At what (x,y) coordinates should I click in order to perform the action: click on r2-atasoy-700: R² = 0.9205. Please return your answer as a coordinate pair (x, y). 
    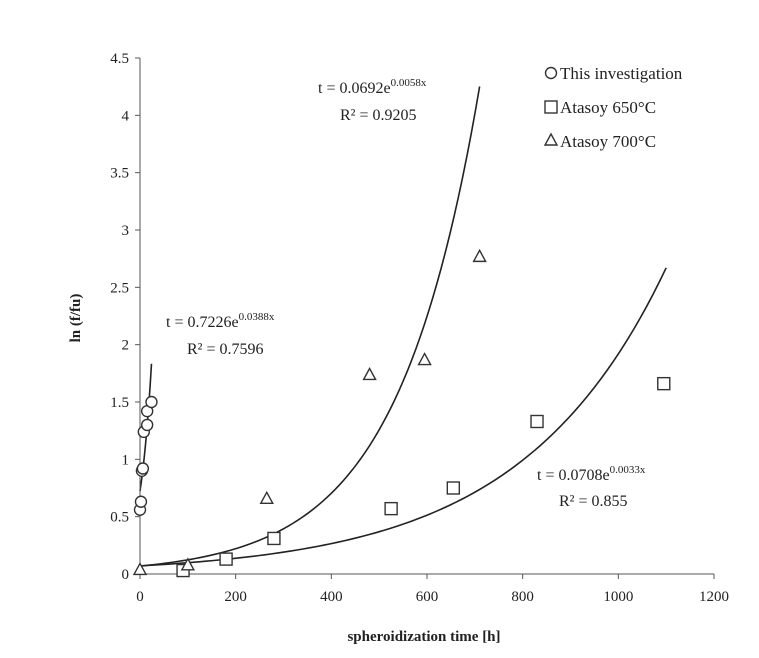
    Looking at the image, I should click on (378, 115).